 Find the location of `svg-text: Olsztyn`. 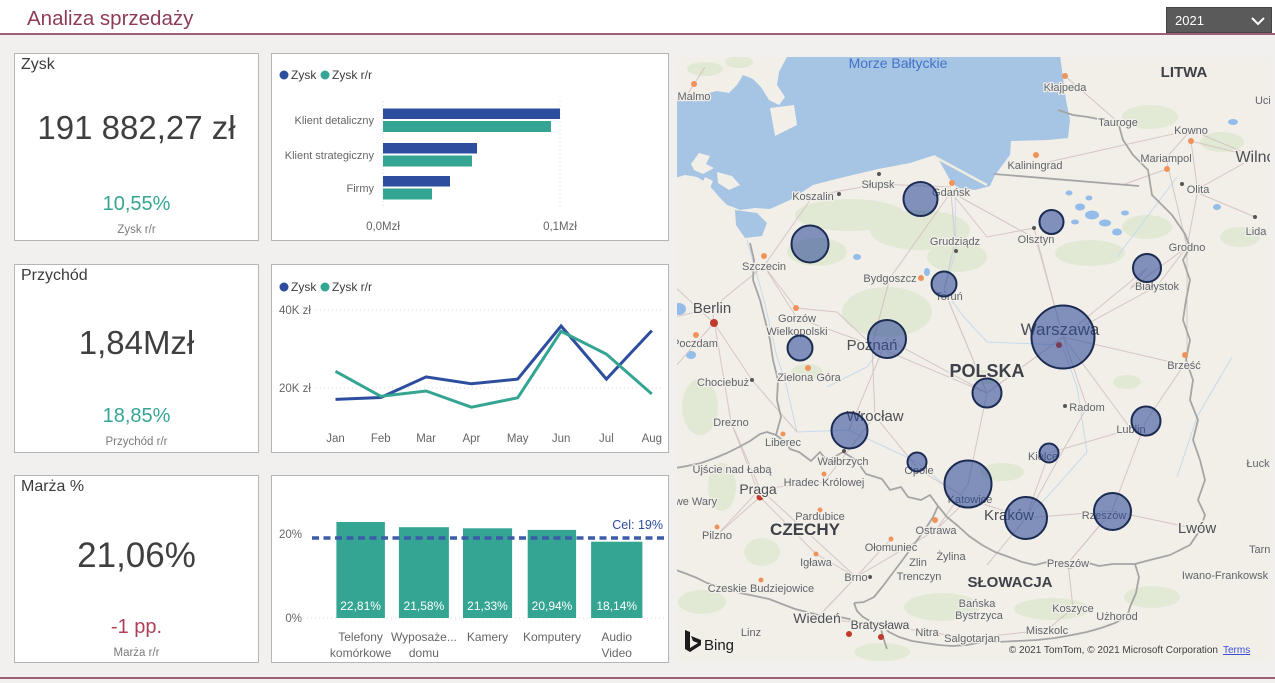

svg-text: Olsztyn is located at coordinates (1036, 240).